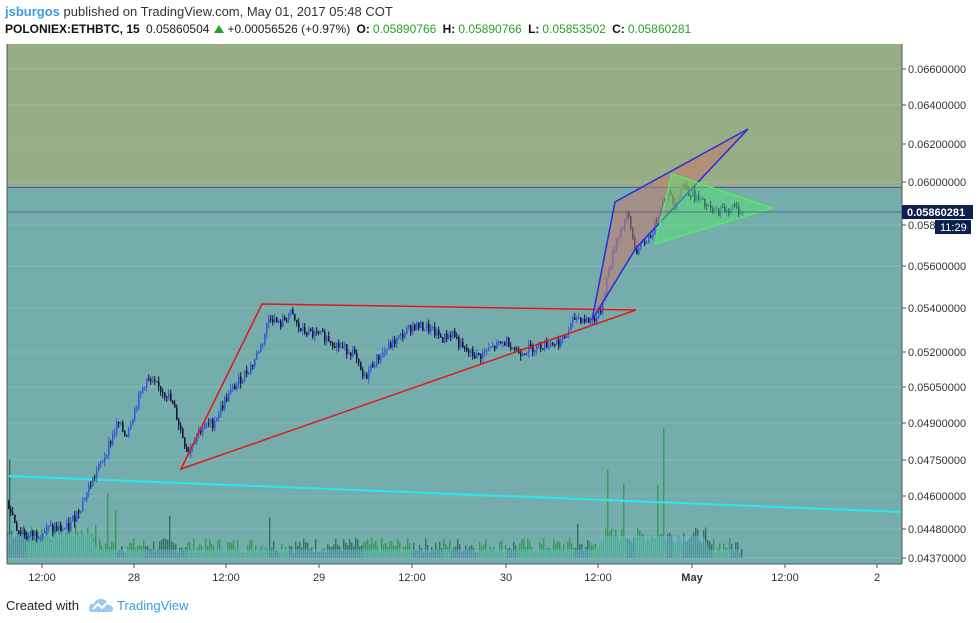 The height and width of the screenshot is (623, 979). What do you see at coordinates (153, 605) in the screenshot?
I see `tradingview-brand: TradingView` at bounding box center [153, 605].